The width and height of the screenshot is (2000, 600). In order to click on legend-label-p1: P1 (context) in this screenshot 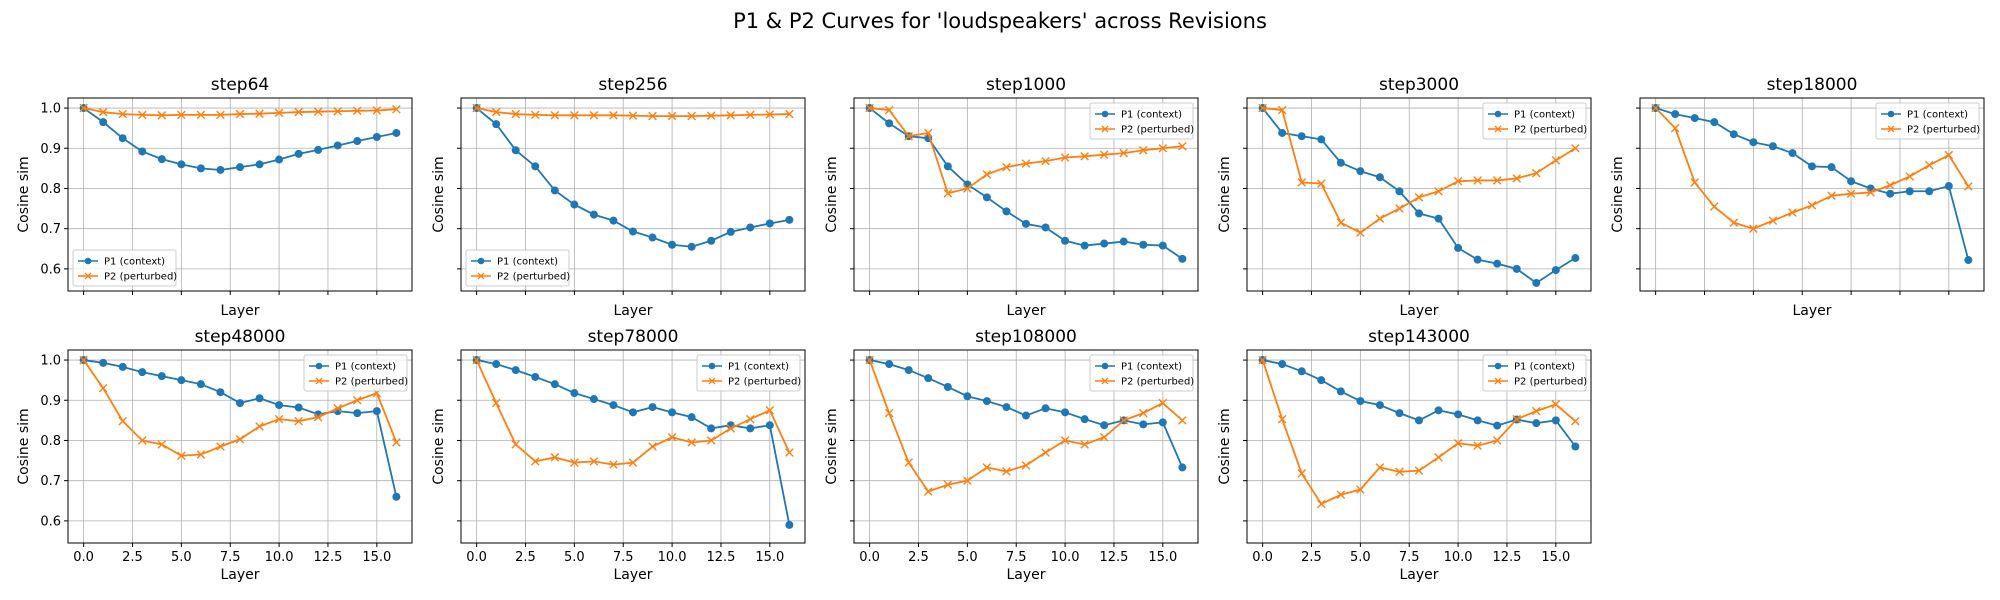, I will do `click(134, 262)`.